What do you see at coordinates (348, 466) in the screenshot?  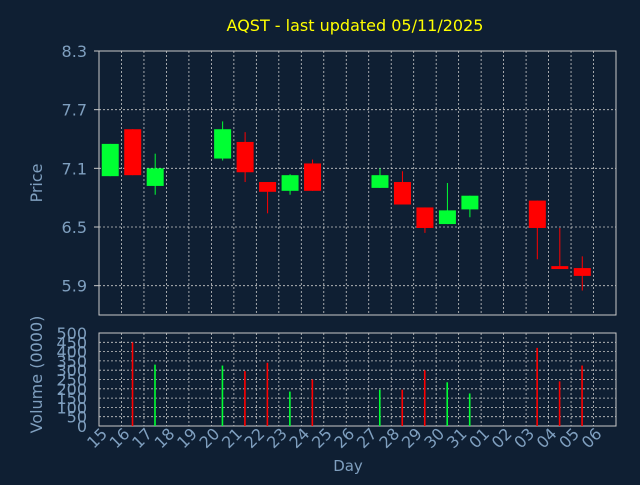 I see `x-axis-label: Day` at bounding box center [348, 466].